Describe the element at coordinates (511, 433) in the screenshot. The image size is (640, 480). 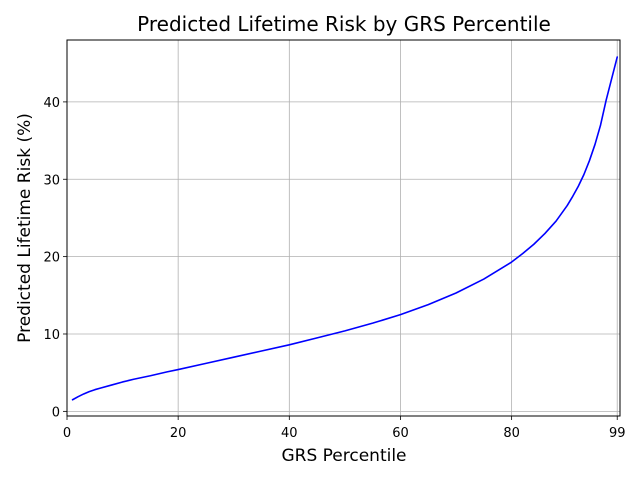
I see `x-tick-label: 80` at that location.